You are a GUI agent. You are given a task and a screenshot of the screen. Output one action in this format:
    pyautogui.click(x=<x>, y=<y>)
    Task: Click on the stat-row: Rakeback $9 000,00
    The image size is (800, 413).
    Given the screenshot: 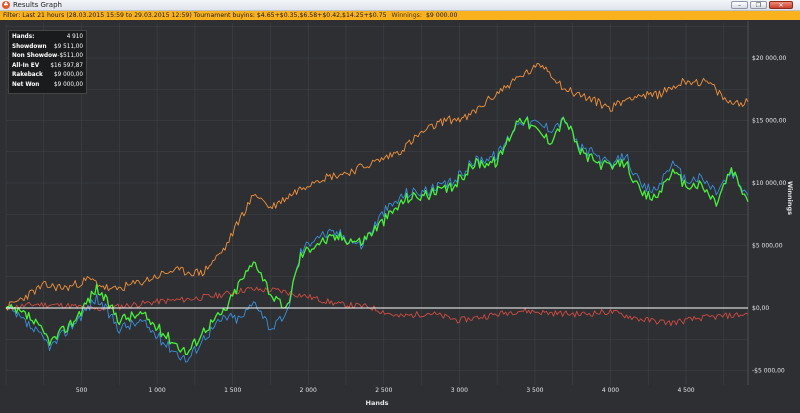 What is the action you would take?
    pyautogui.click(x=47, y=76)
    